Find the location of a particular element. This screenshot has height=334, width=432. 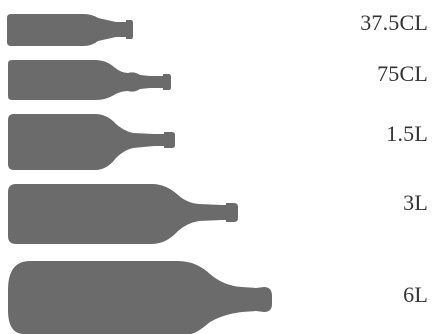

bottle-1-5l-silhouette is located at coordinates (91, 142).